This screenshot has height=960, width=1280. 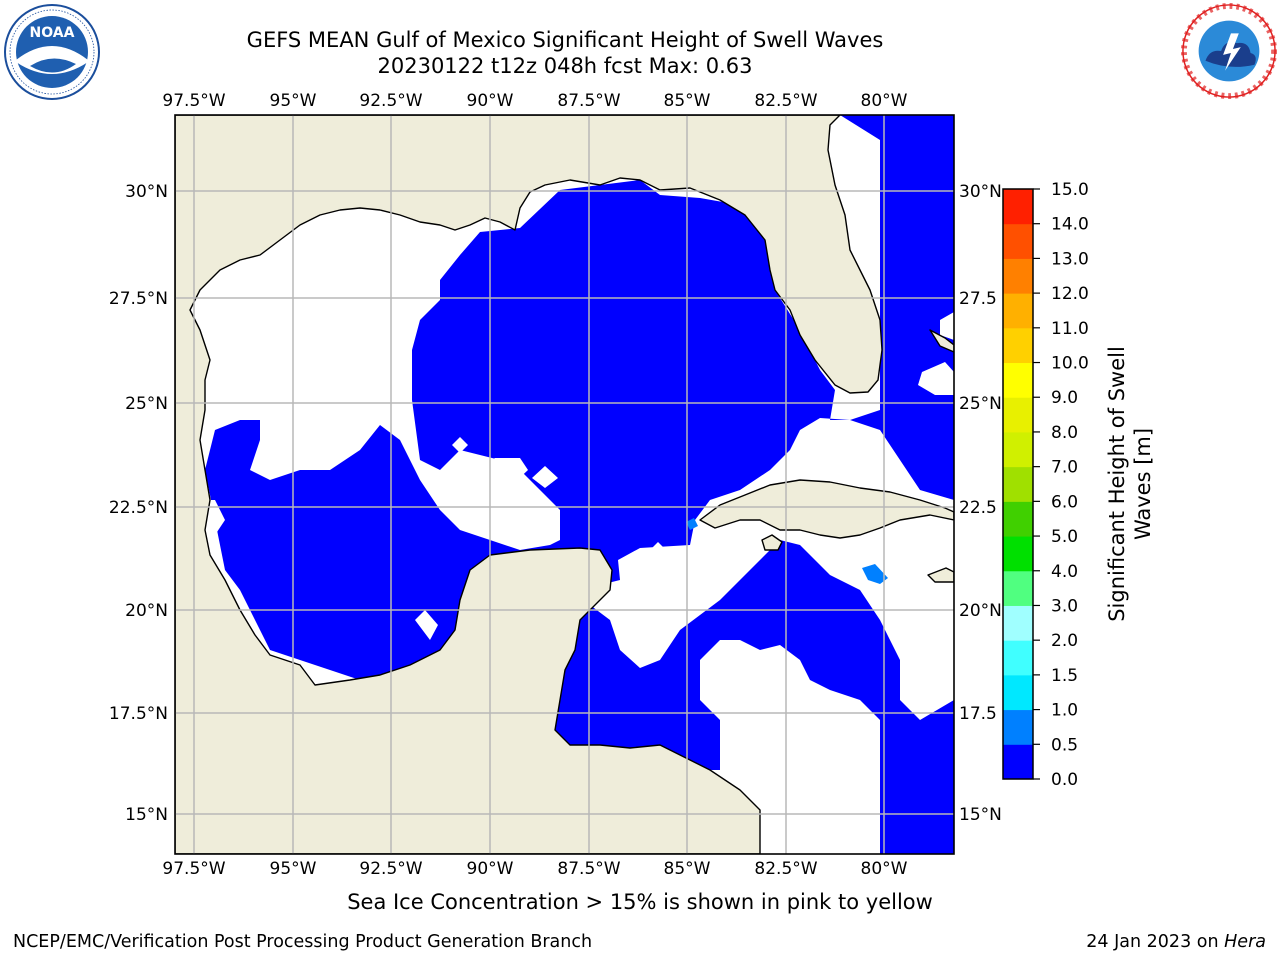 I want to click on colorbar-tick-label: 1.5, so click(x=1064, y=676).